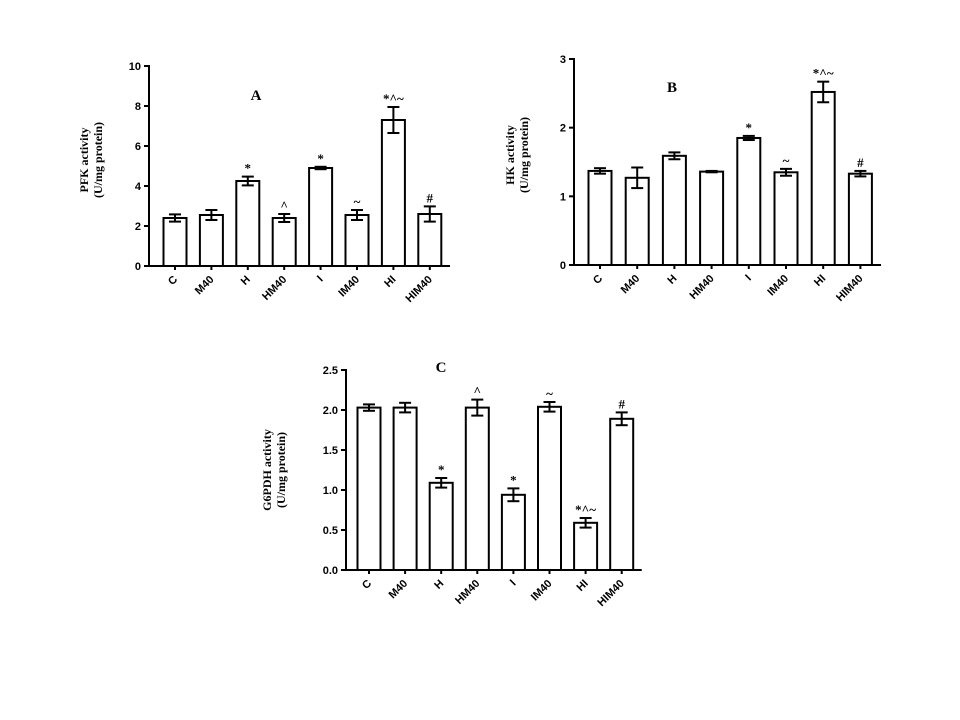 The width and height of the screenshot is (960, 720). What do you see at coordinates (399, 590) in the screenshot?
I see `panel-c-xtick-label: M40` at bounding box center [399, 590].